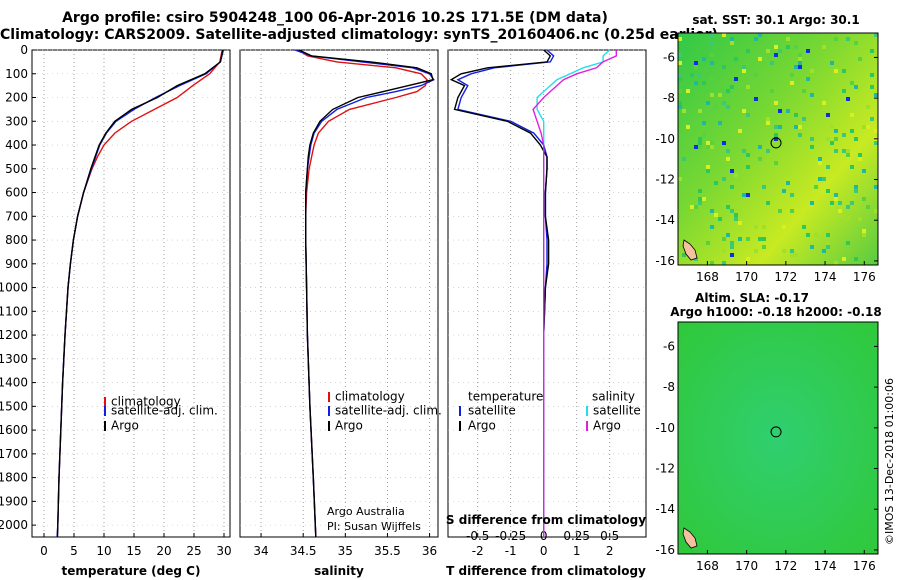 The image size is (900, 580). Describe the element at coordinates (44, 551) in the screenshot. I see `x-tick-label: 0` at that location.